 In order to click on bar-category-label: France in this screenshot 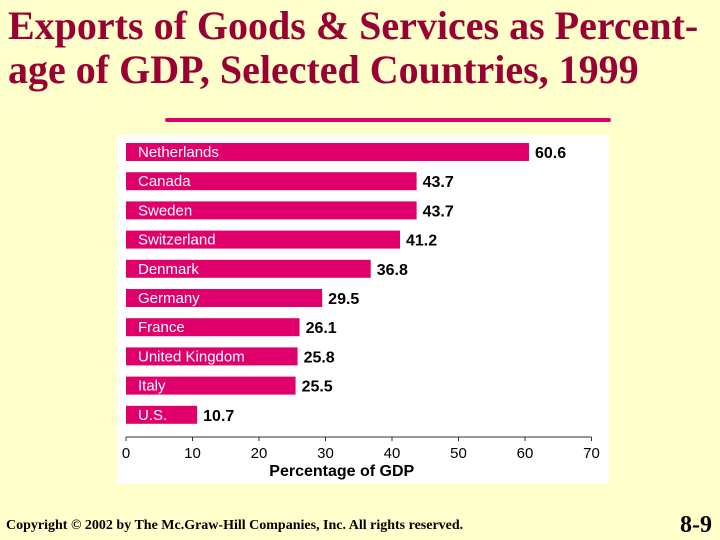, I will do `click(161, 327)`.